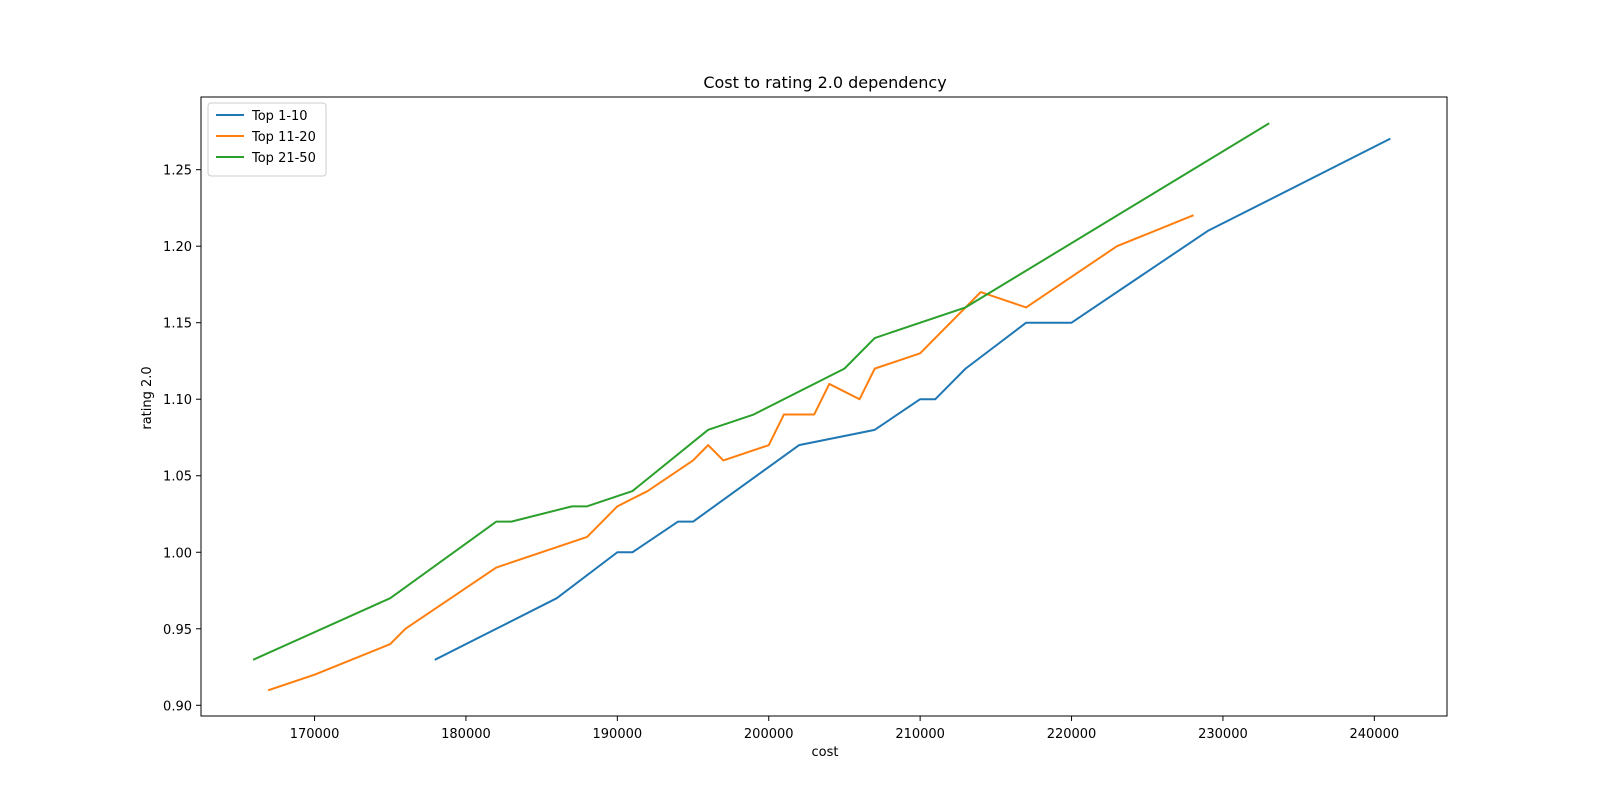 Image resolution: width=1600 pixels, height=804 pixels. Describe the element at coordinates (279, 116) in the screenshot. I see `legend-label-1: Top 1-10` at that location.